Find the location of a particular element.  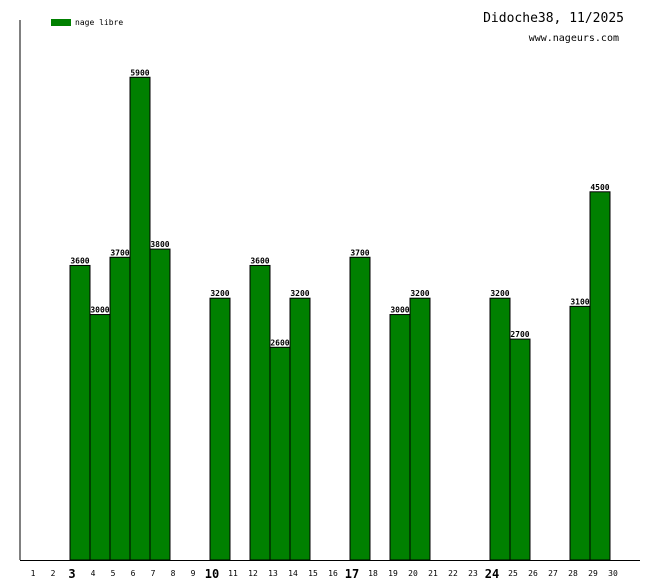

x-tick-26: 26 is located at coordinates (533, 573).